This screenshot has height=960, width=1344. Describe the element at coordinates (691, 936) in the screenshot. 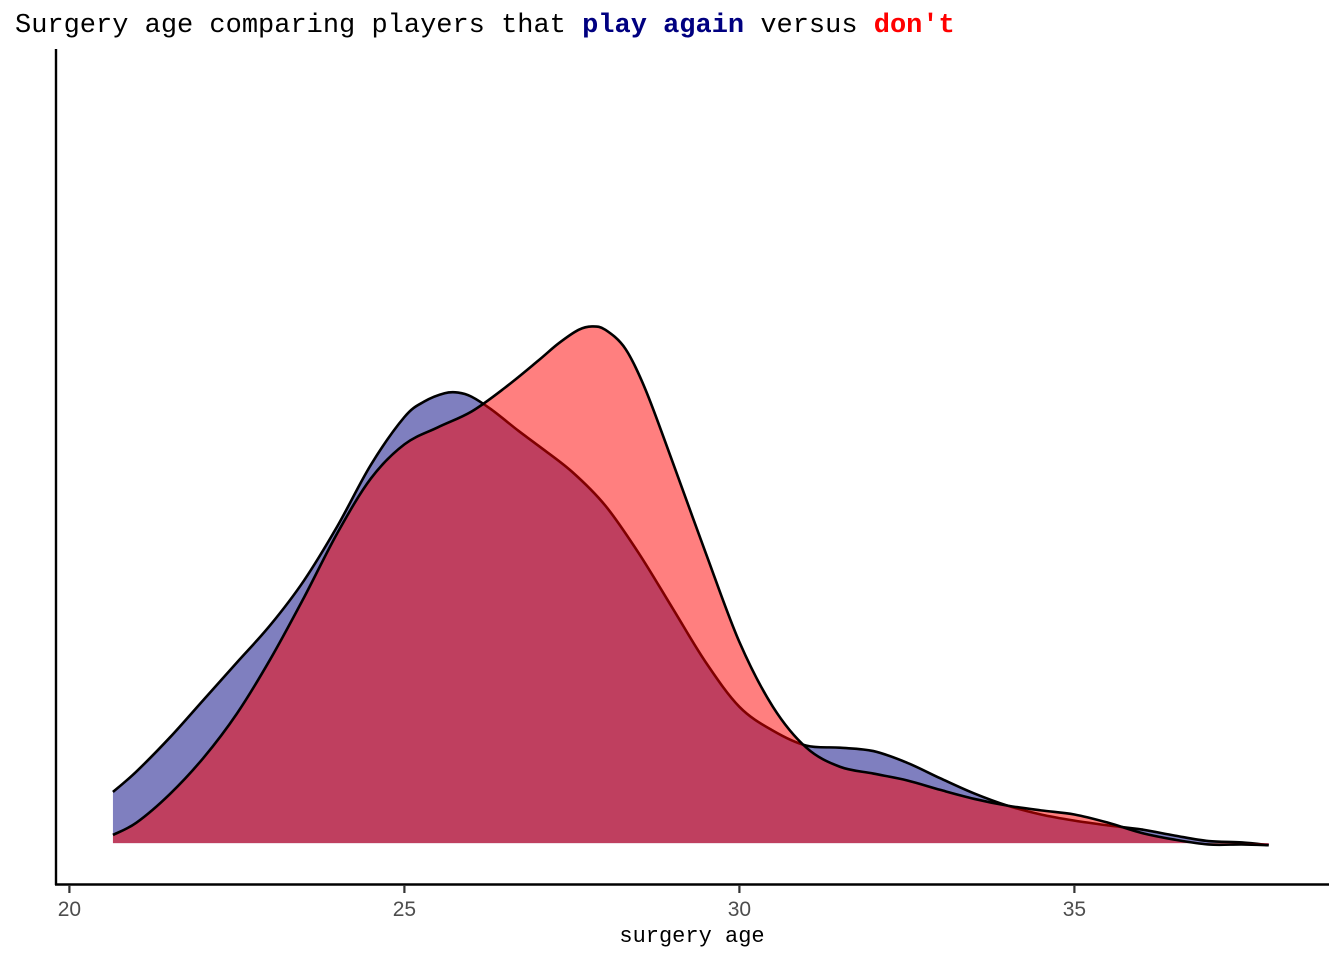

I see `x-axis-label: surgery age` at that location.